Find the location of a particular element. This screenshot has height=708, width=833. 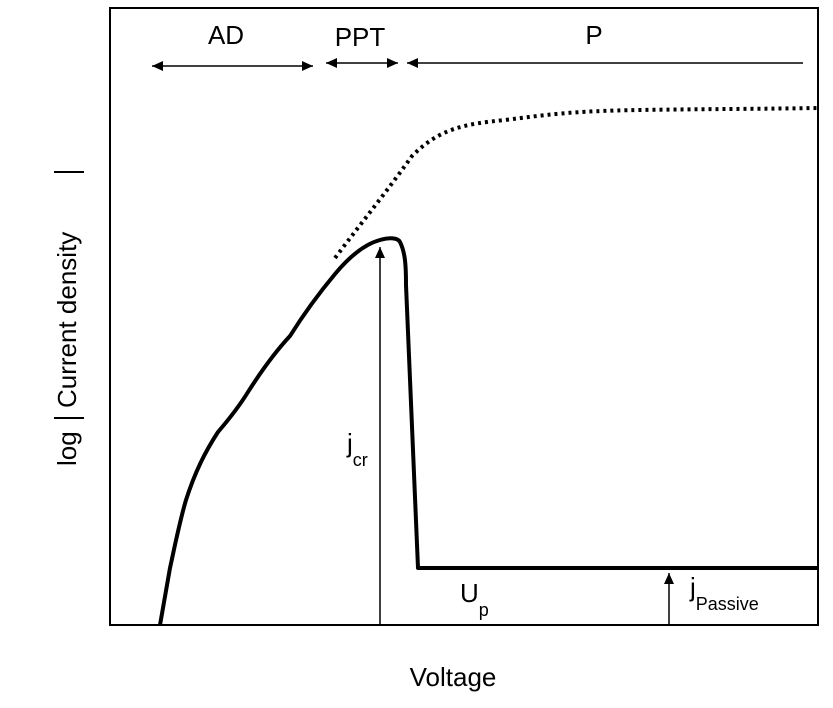

x-axis-label: Voltage is located at coordinates (453, 677).